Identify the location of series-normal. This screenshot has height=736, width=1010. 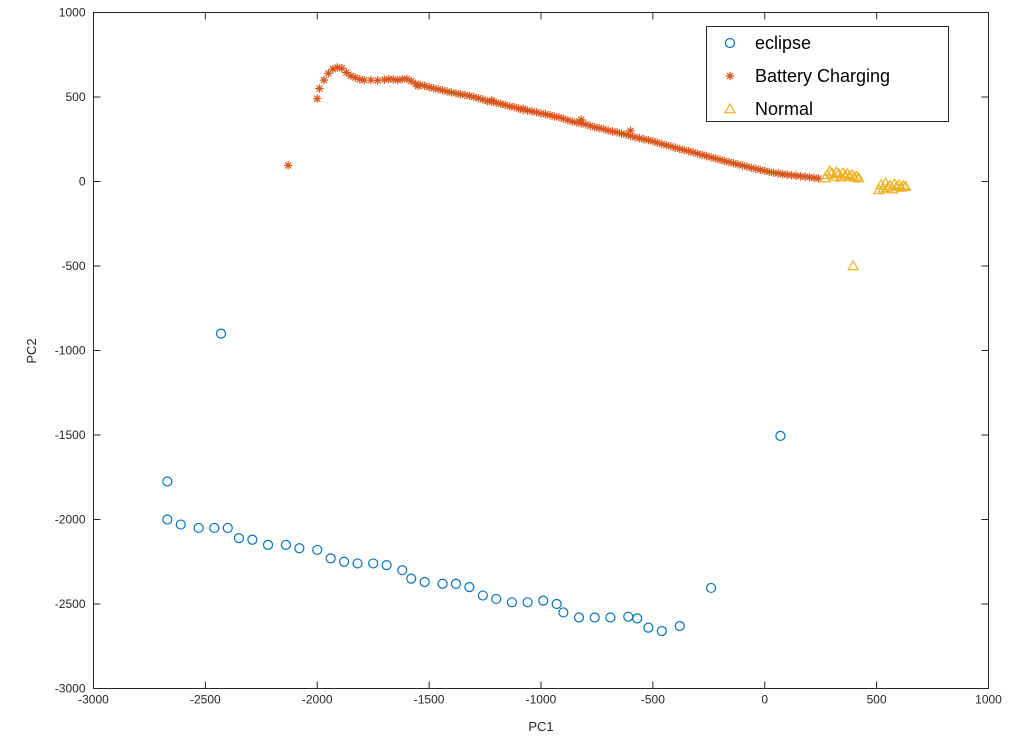
(865, 218).